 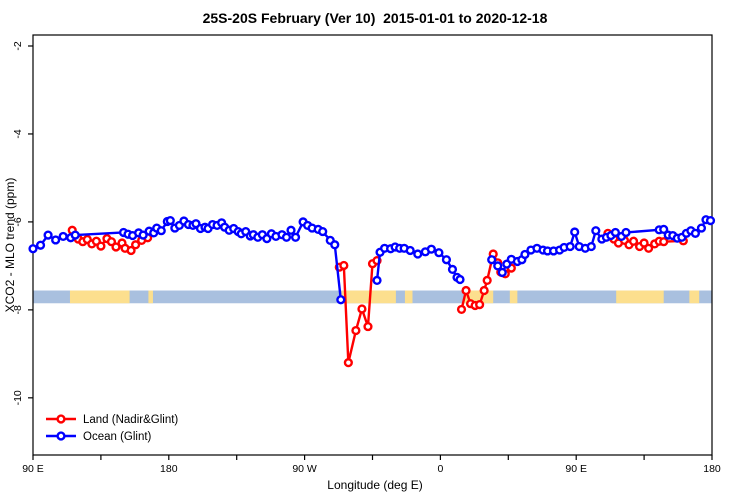 What do you see at coordinates (440, 469) in the screenshot?
I see `x-tick-label: 0` at bounding box center [440, 469].